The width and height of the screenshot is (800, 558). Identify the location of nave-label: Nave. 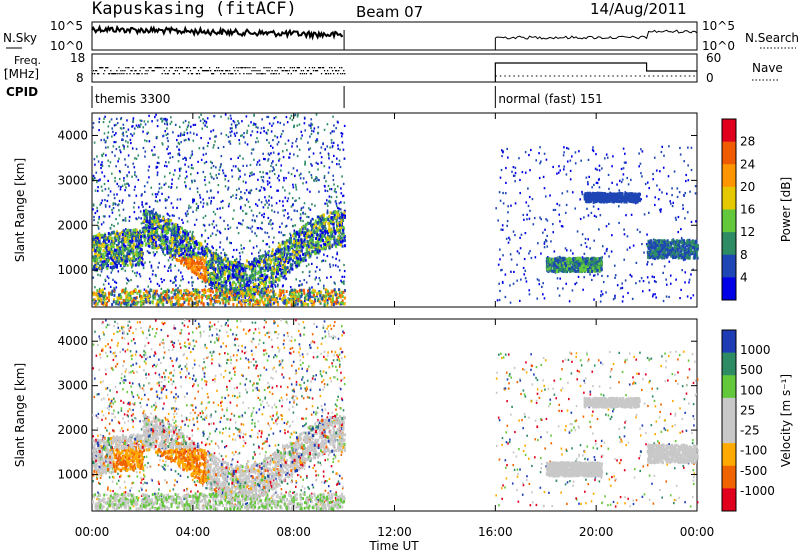
(767, 68).